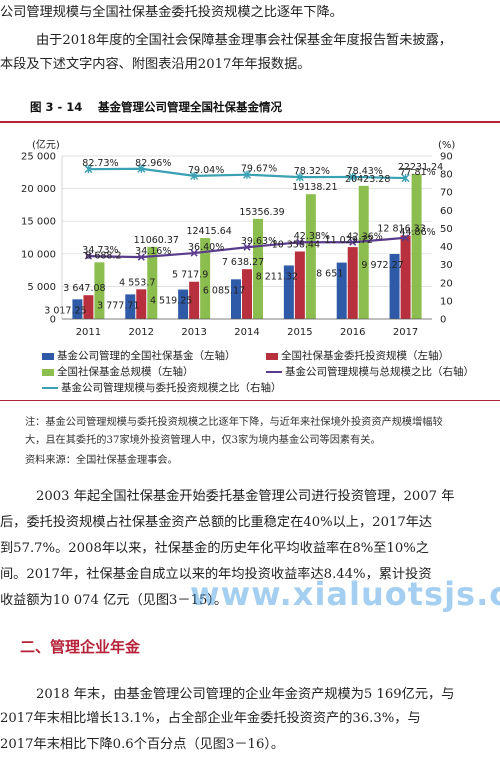 This screenshot has height=761, width=500. Describe the element at coordinates (38, 222) in the screenshot. I see `left-tick-label: 15 000` at that location.